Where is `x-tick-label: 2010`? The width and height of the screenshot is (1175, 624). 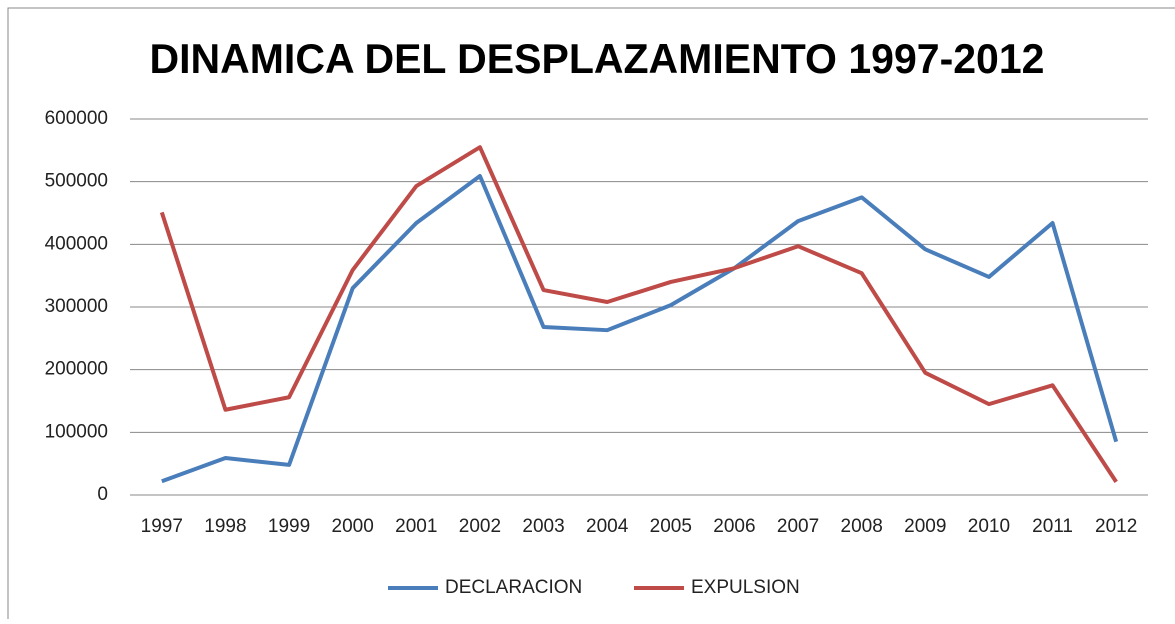
x-tick-label: 2010 is located at coordinates (989, 526).